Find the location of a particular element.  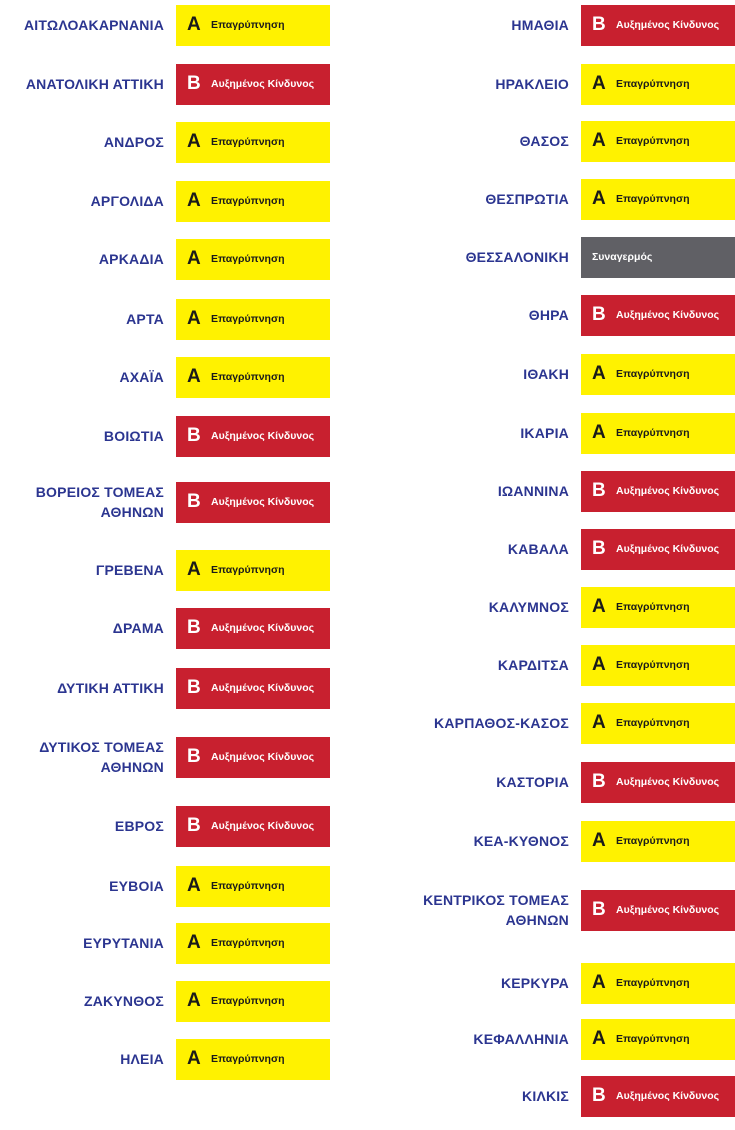

region-name: ΙΩΑΝΝΙΝΑ is located at coordinates (533, 491).